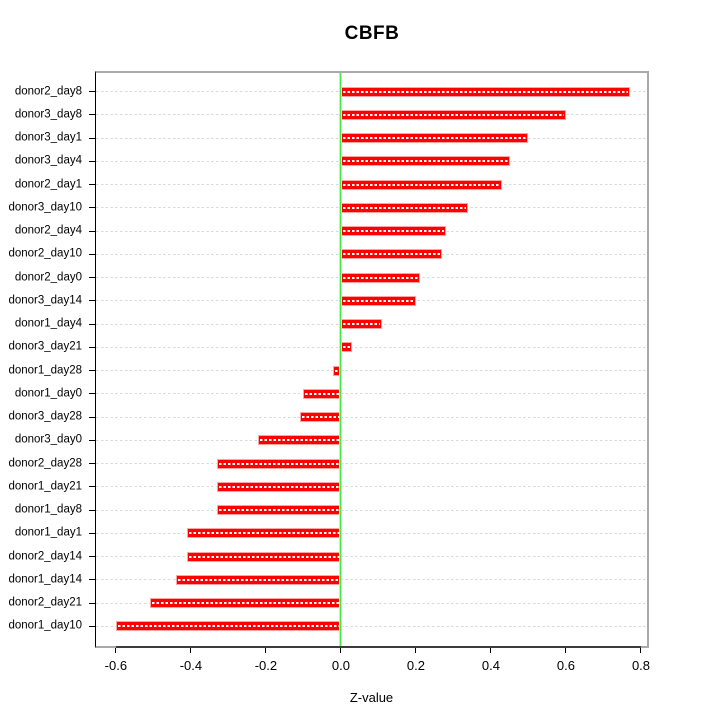 The height and width of the screenshot is (720, 720). What do you see at coordinates (327, 207) in the screenshot?
I see `chart-row: donor3_day10` at bounding box center [327, 207].